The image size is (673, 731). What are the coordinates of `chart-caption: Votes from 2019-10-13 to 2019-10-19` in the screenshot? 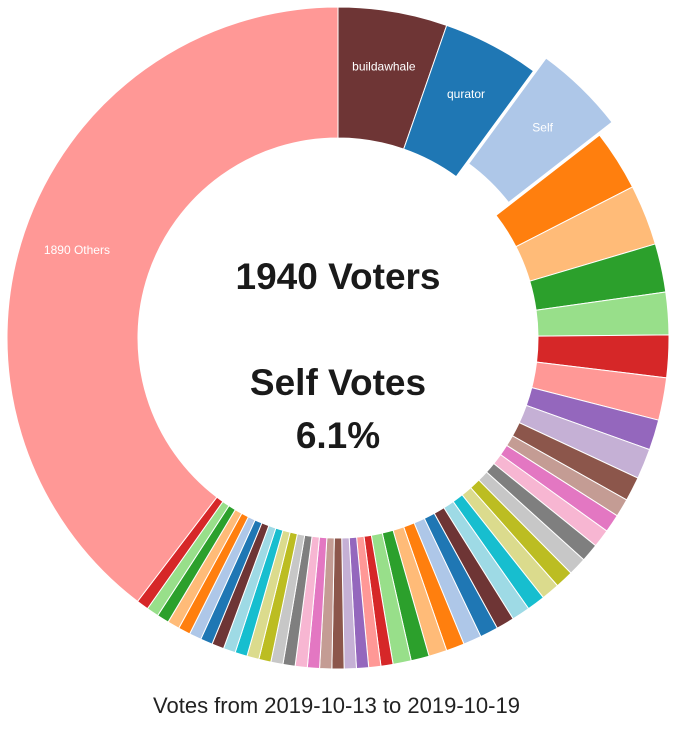 It's located at (336, 705).